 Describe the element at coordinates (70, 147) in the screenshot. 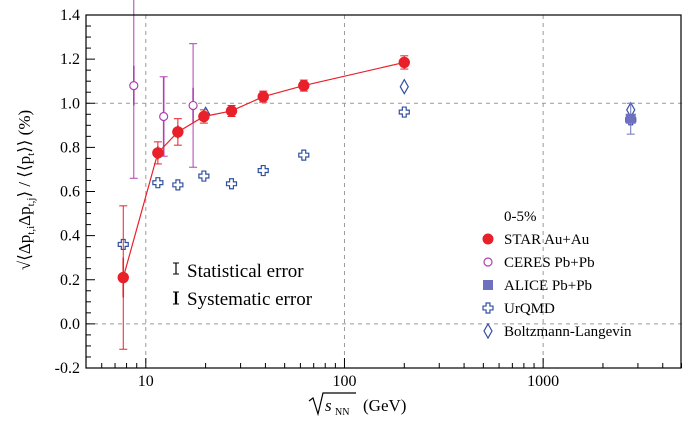

I see `y-tick-label: 0.8` at that location.